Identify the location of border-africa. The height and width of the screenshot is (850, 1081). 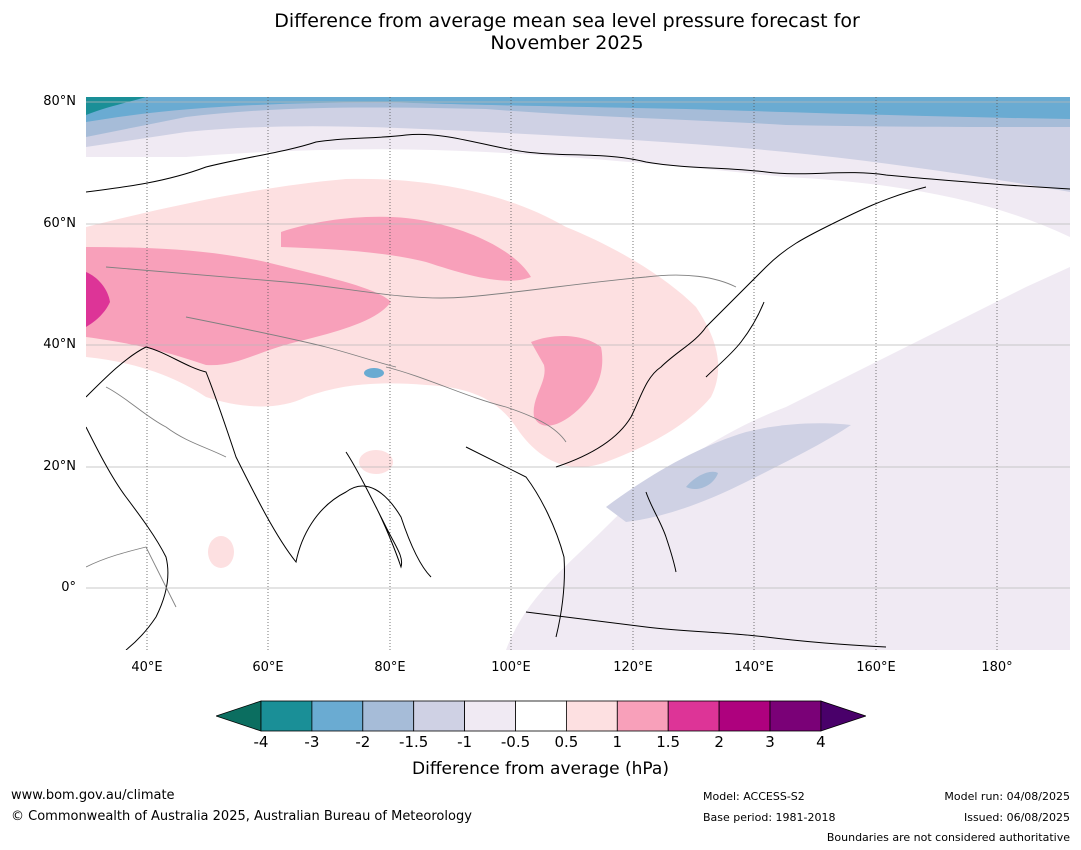
(131, 577).